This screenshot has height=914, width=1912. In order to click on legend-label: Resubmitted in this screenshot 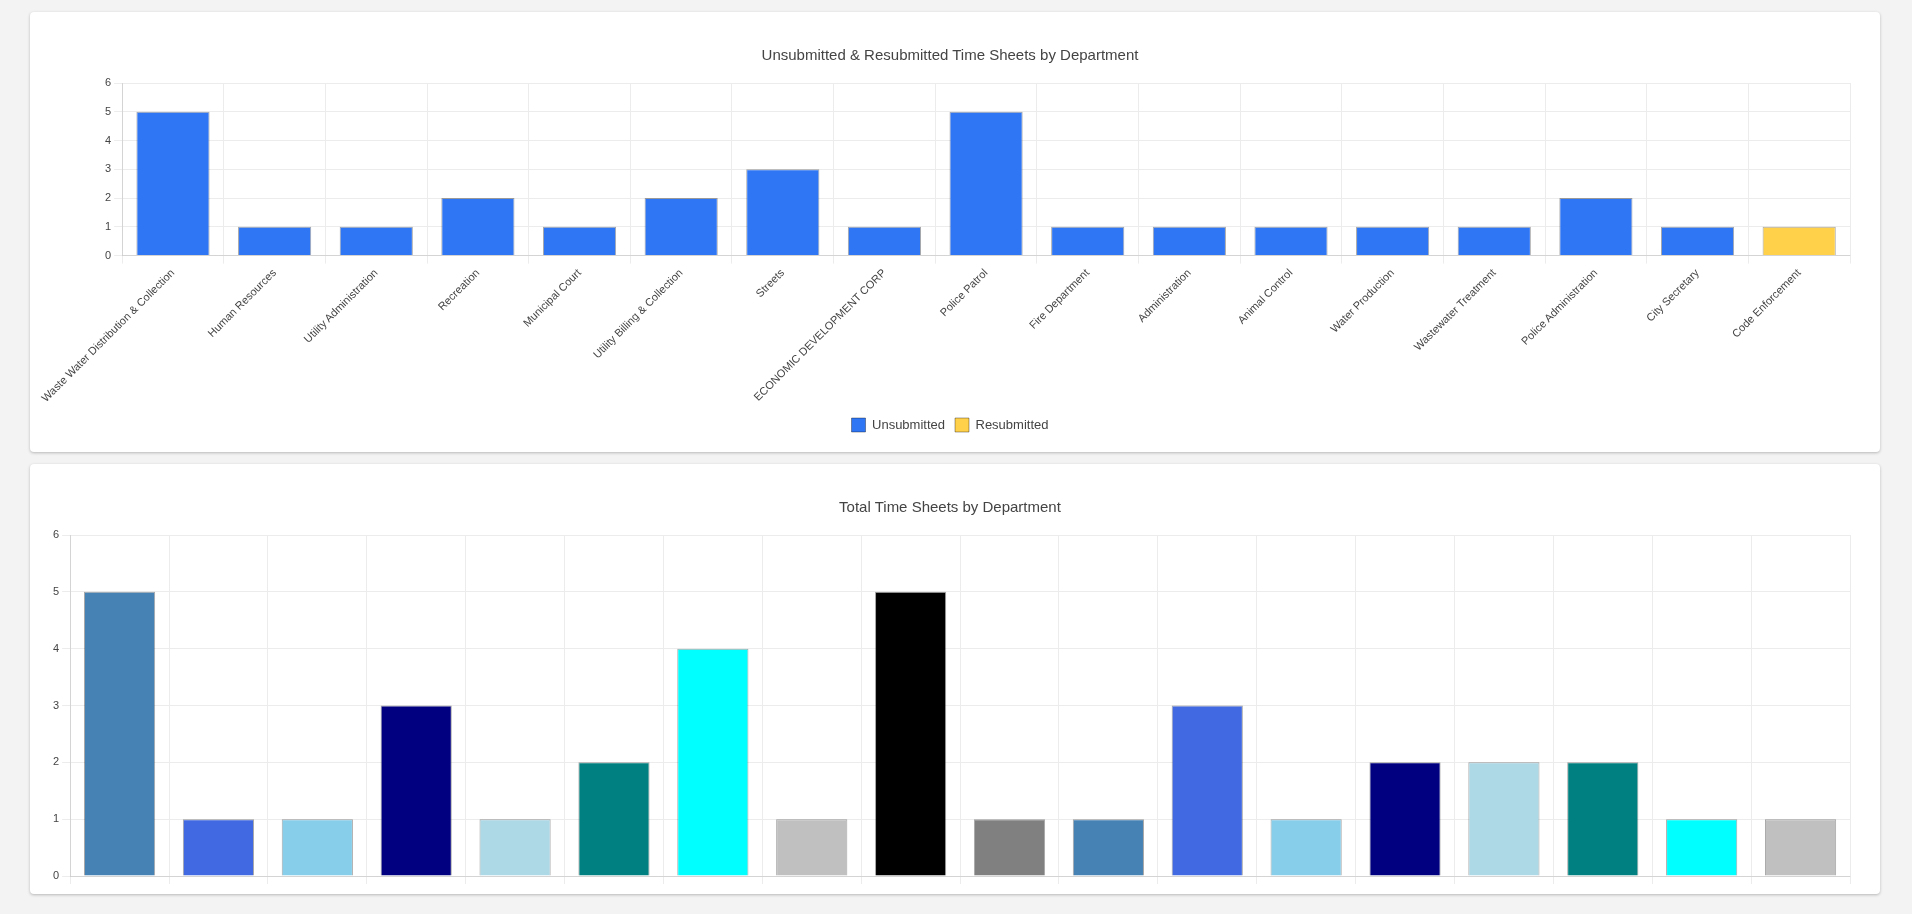, I will do `click(1012, 424)`.